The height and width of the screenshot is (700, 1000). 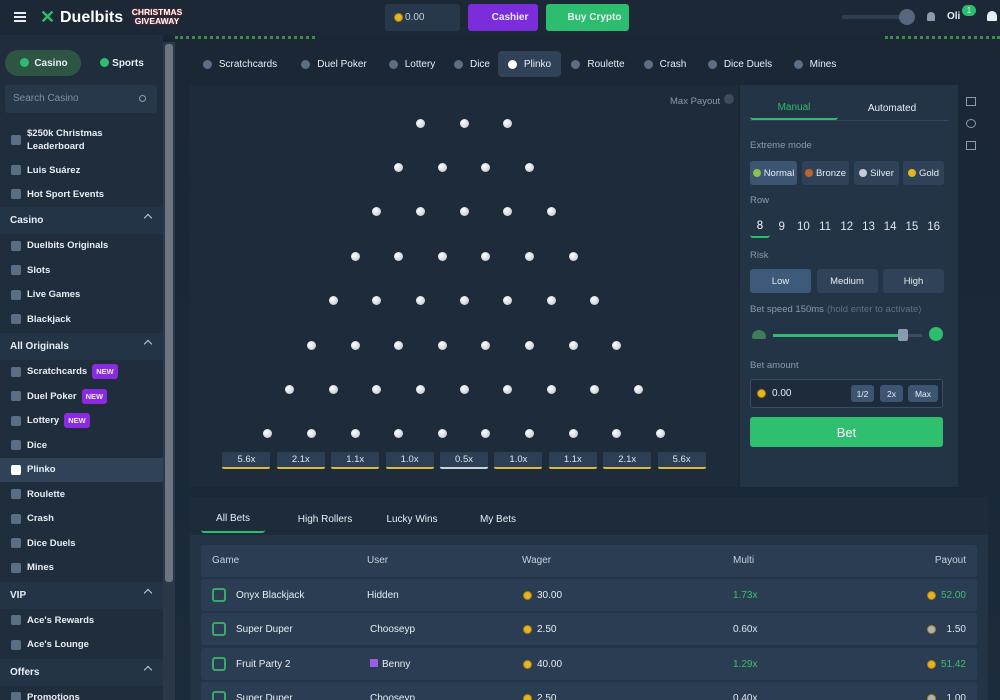 What do you see at coordinates (876, 173) in the screenshot?
I see `extreme-level-button: Silver` at bounding box center [876, 173].